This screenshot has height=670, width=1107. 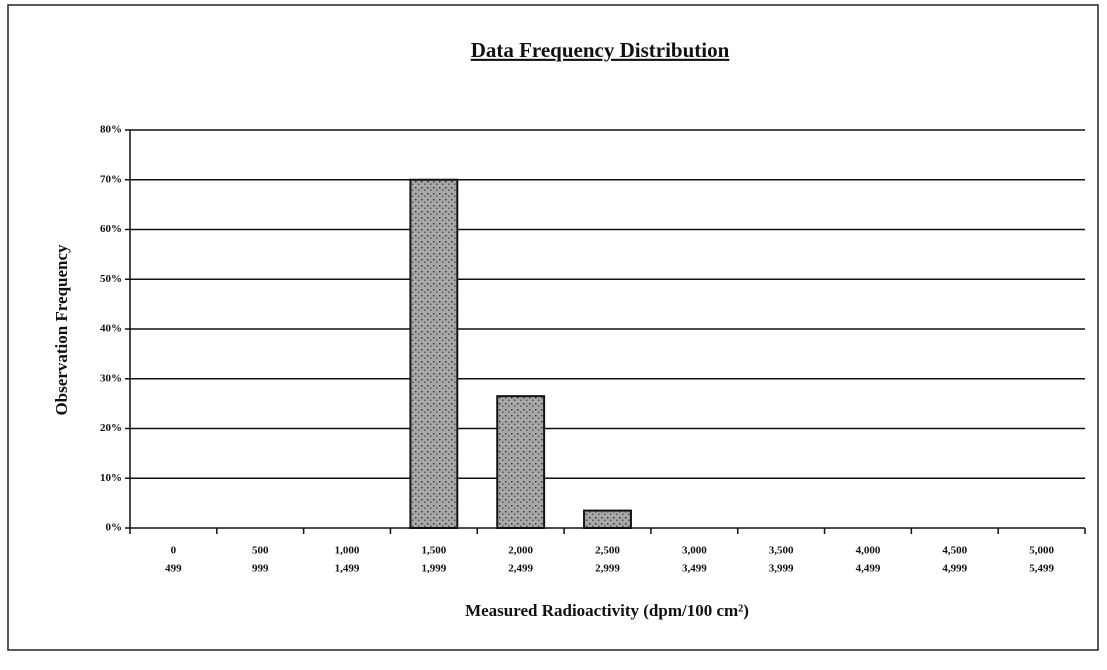 What do you see at coordinates (607, 610) in the screenshot?
I see `x-axis-title: Measured Radioactivity (dpm/100 cm²)` at bounding box center [607, 610].